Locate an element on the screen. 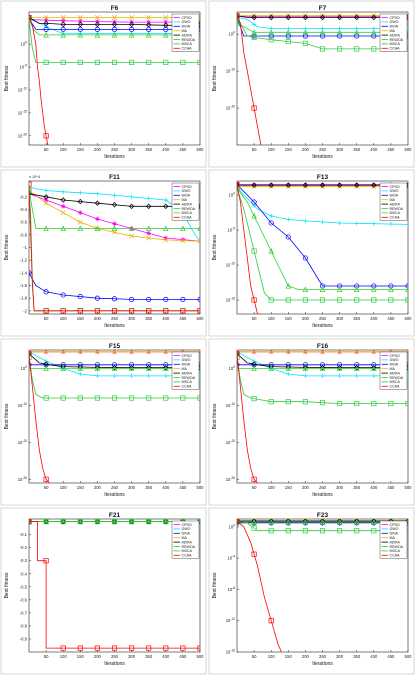 Image resolution: width=417 pixels, height=681 pixels. legend-label-cpso: CPSO is located at coordinates (395, 525).